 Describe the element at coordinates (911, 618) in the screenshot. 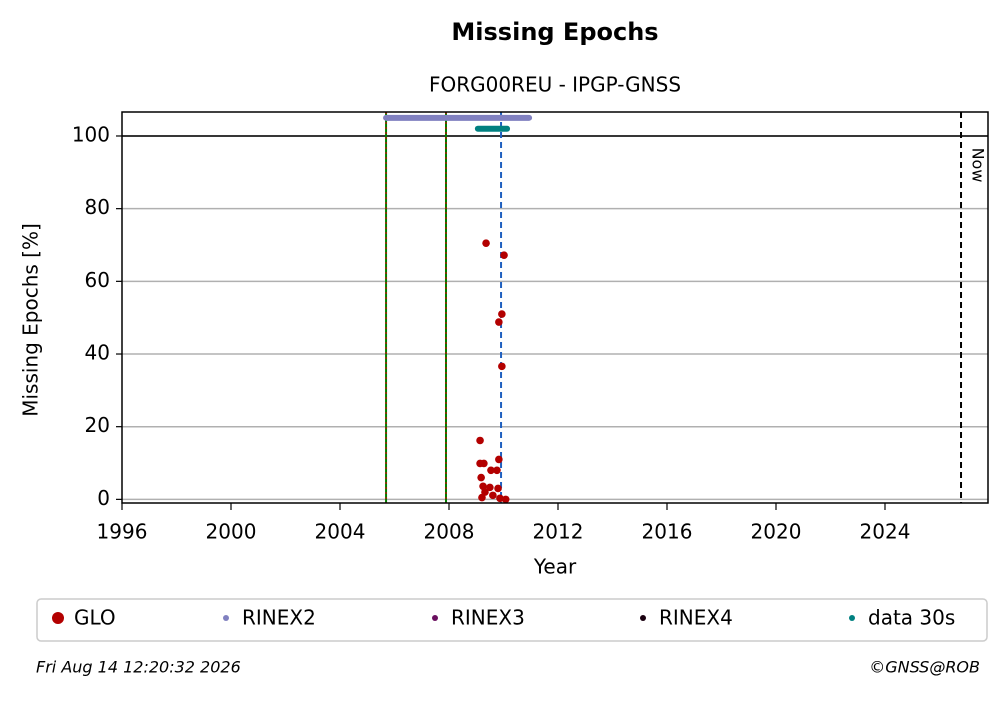

I see `legend-label: data 30s` at that location.